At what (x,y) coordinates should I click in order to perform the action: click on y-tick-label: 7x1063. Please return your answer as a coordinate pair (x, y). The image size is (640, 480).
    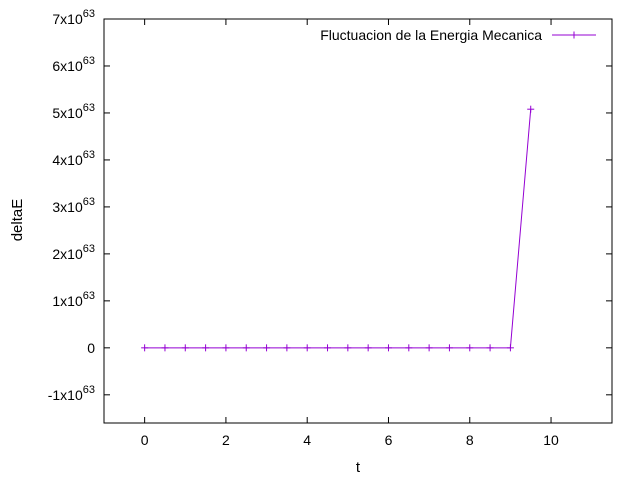
    Looking at the image, I should click on (73, 17).